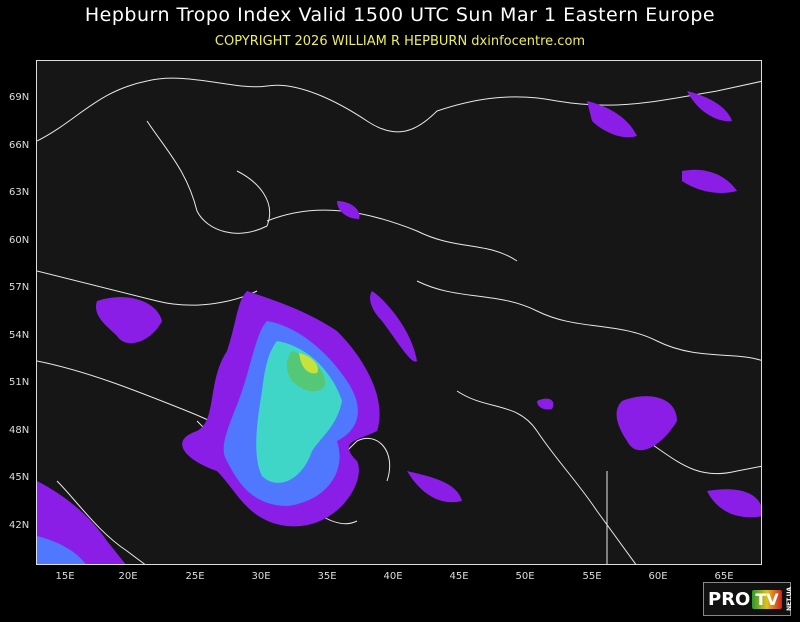  I want to click on lat-label: 63N, so click(19, 192).